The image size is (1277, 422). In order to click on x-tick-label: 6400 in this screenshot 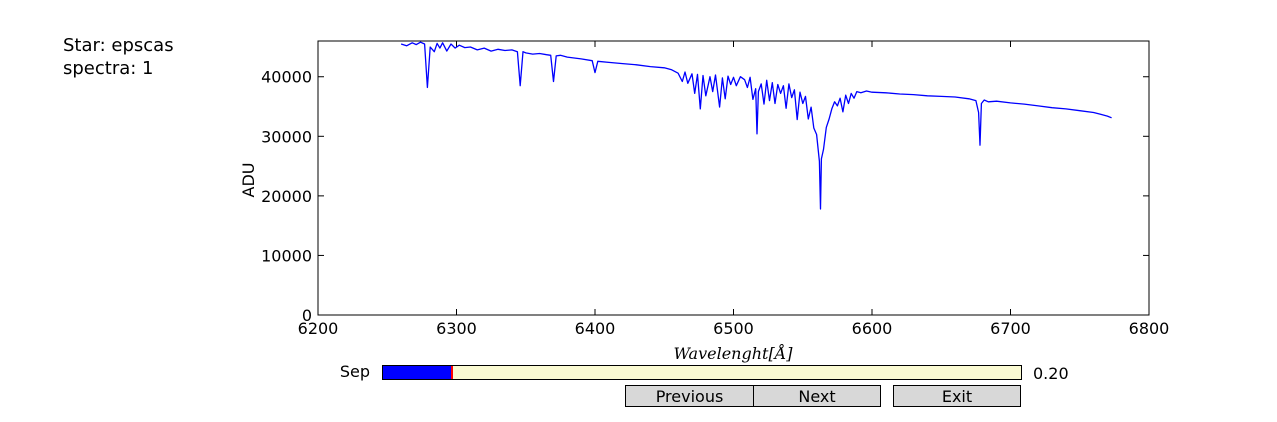, I will do `click(595, 328)`.